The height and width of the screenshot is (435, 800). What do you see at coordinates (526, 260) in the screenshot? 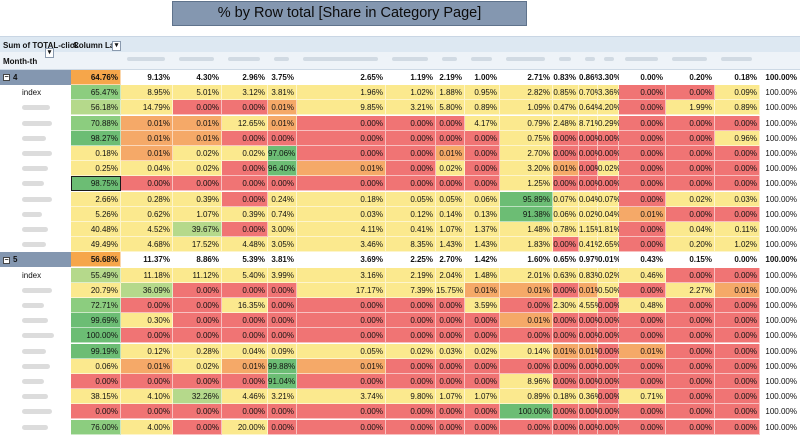
I see `value-cell: 1.60%` at bounding box center [526, 260].